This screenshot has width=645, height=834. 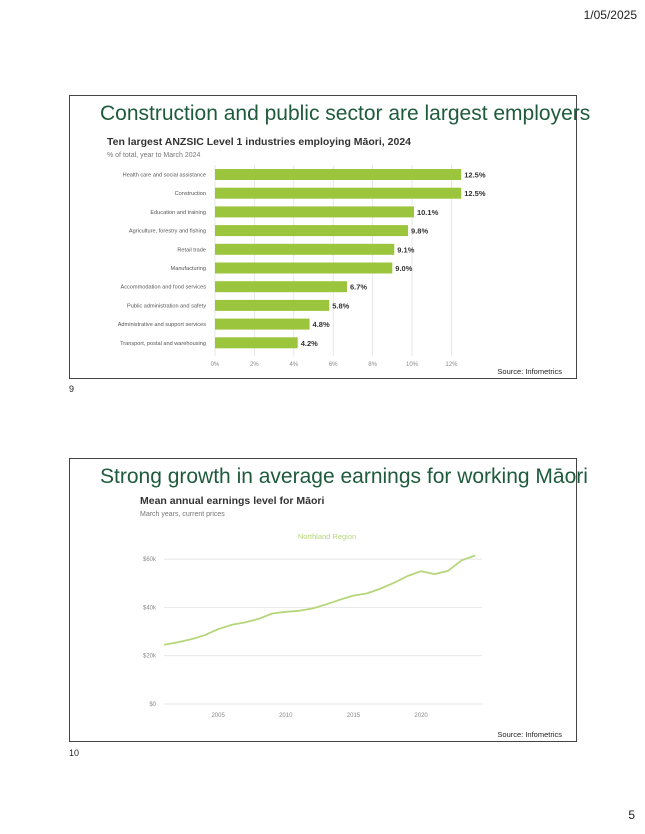 What do you see at coordinates (150, 608) in the screenshot?
I see `y-tick-label: $40k` at bounding box center [150, 608].